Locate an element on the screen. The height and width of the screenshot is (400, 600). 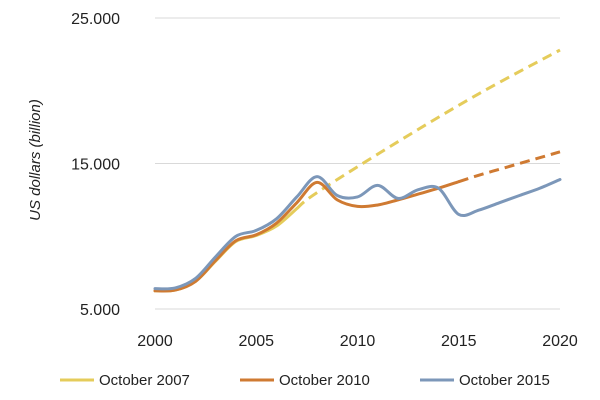
legend-label: October 2007 is located at coordinates (144, 380).